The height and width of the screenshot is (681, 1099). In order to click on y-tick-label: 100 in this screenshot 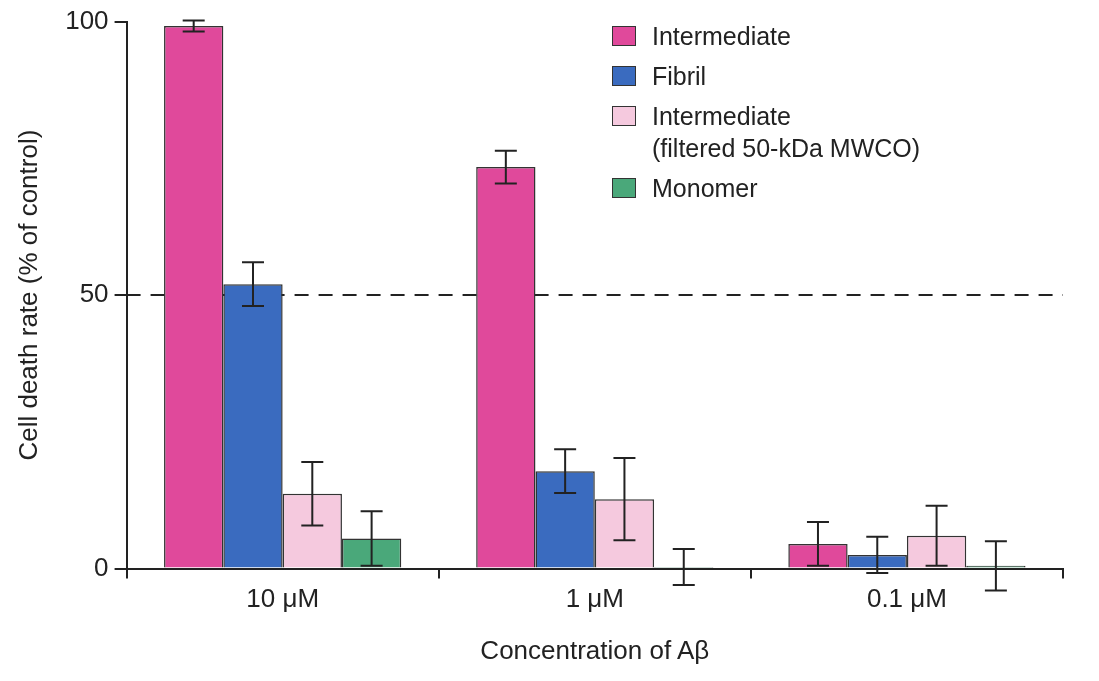, I will do `click(87, 19)`.